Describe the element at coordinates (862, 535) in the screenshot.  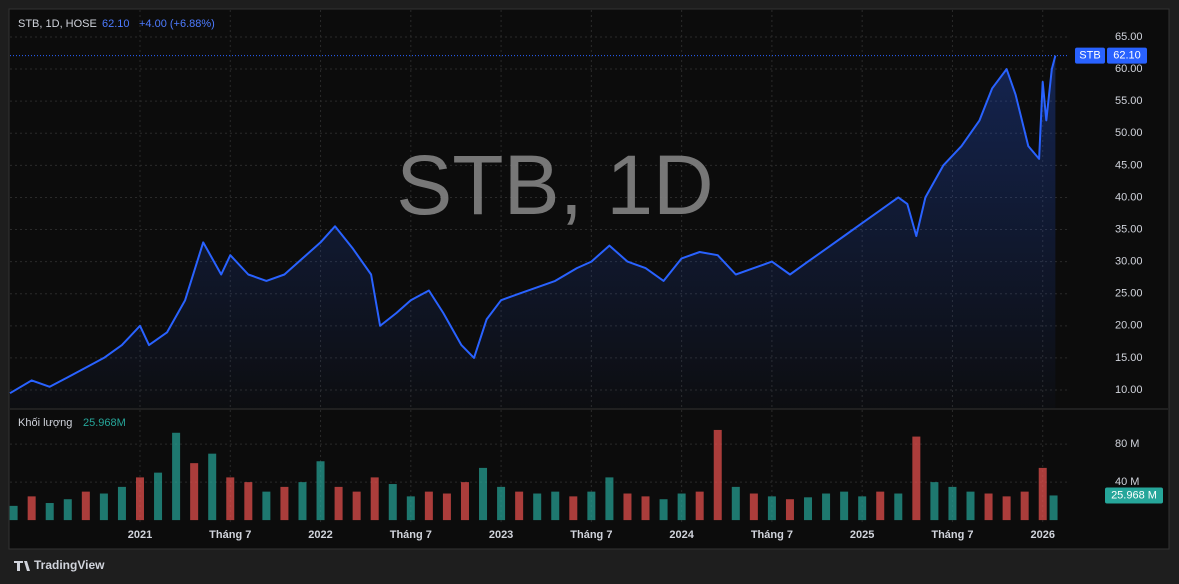
I see `x-tick-label: 2025` at that location.